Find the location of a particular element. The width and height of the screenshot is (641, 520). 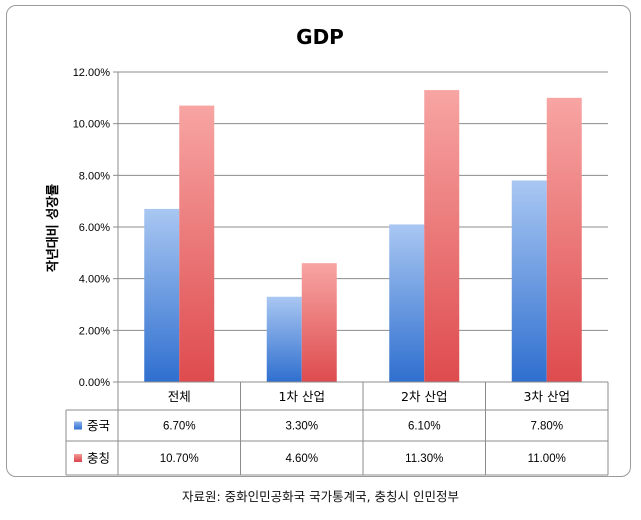

y-tick-label: 12.00% is located at coordinates (92, 73).